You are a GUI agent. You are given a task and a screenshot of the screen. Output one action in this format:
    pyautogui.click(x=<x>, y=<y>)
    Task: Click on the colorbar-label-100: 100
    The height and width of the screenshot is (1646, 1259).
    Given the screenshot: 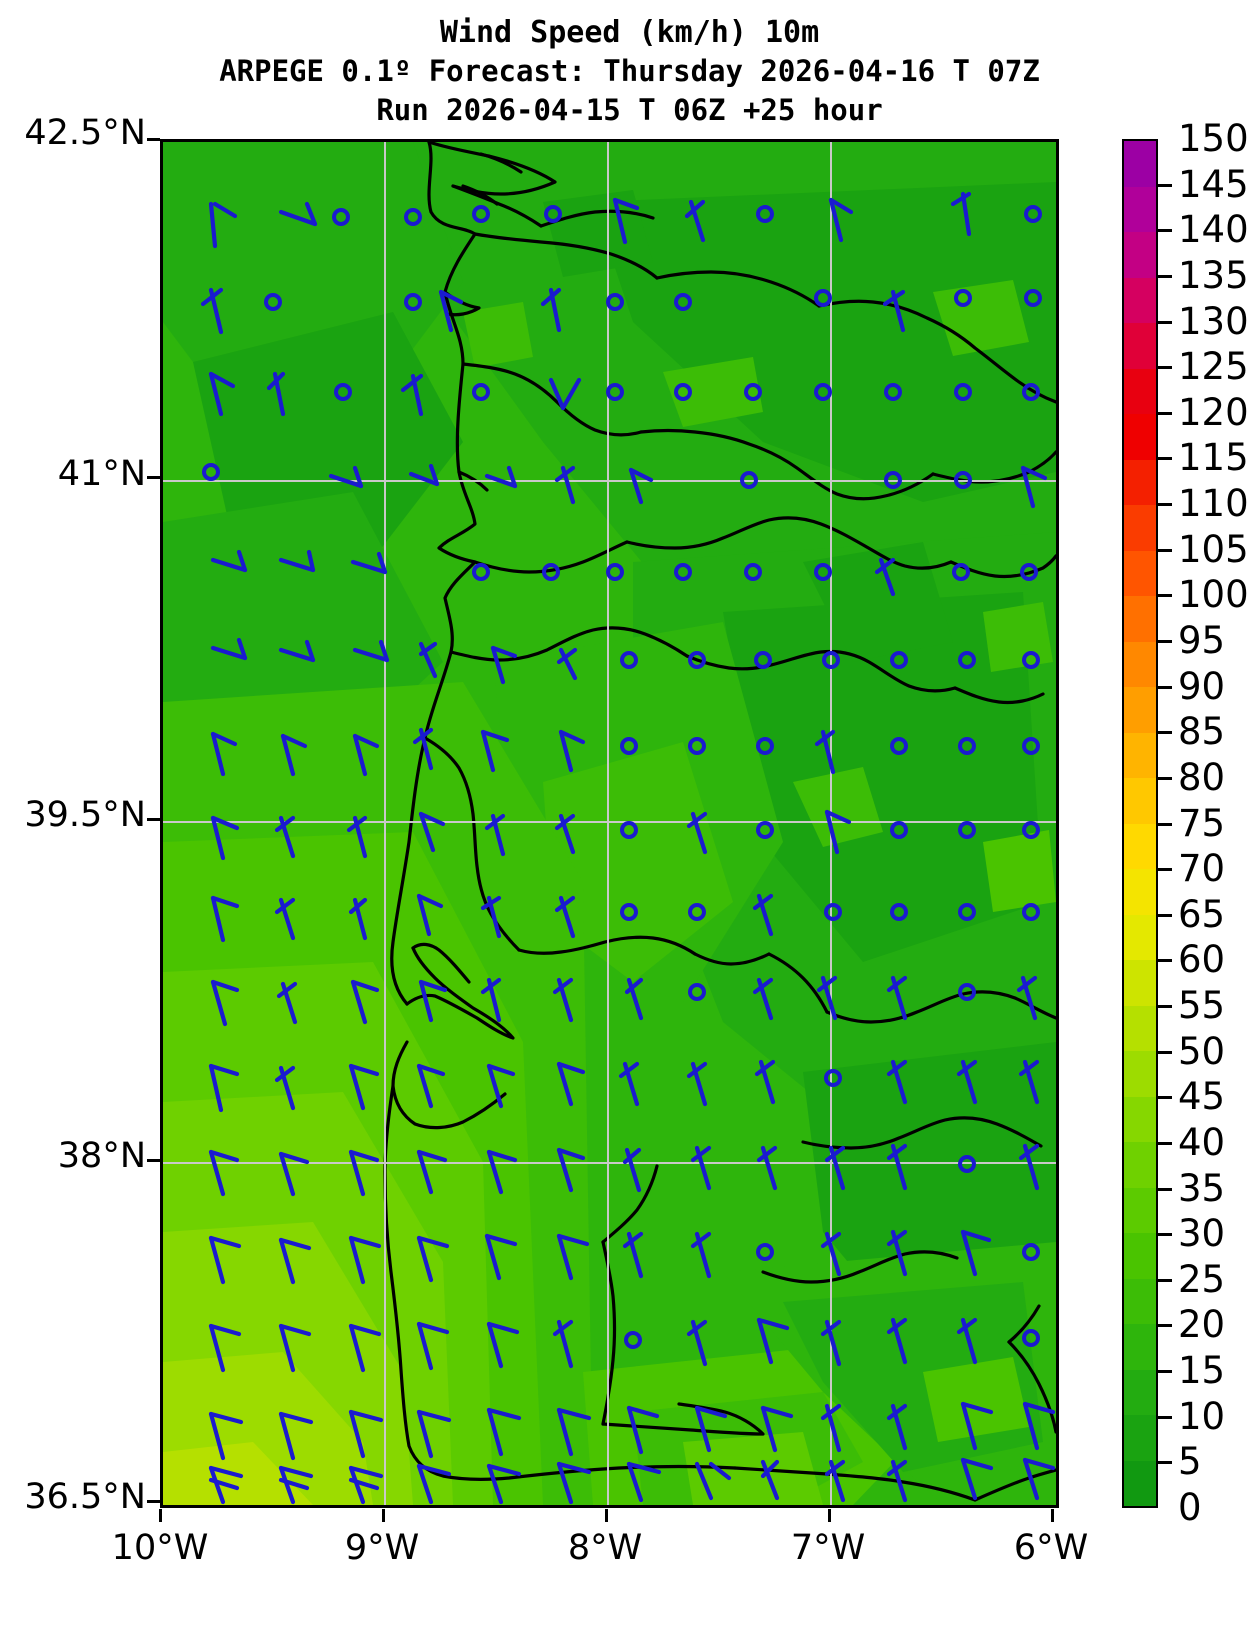 What is the action you would take?
    pyautogui.click(x=1213, y=595)
    